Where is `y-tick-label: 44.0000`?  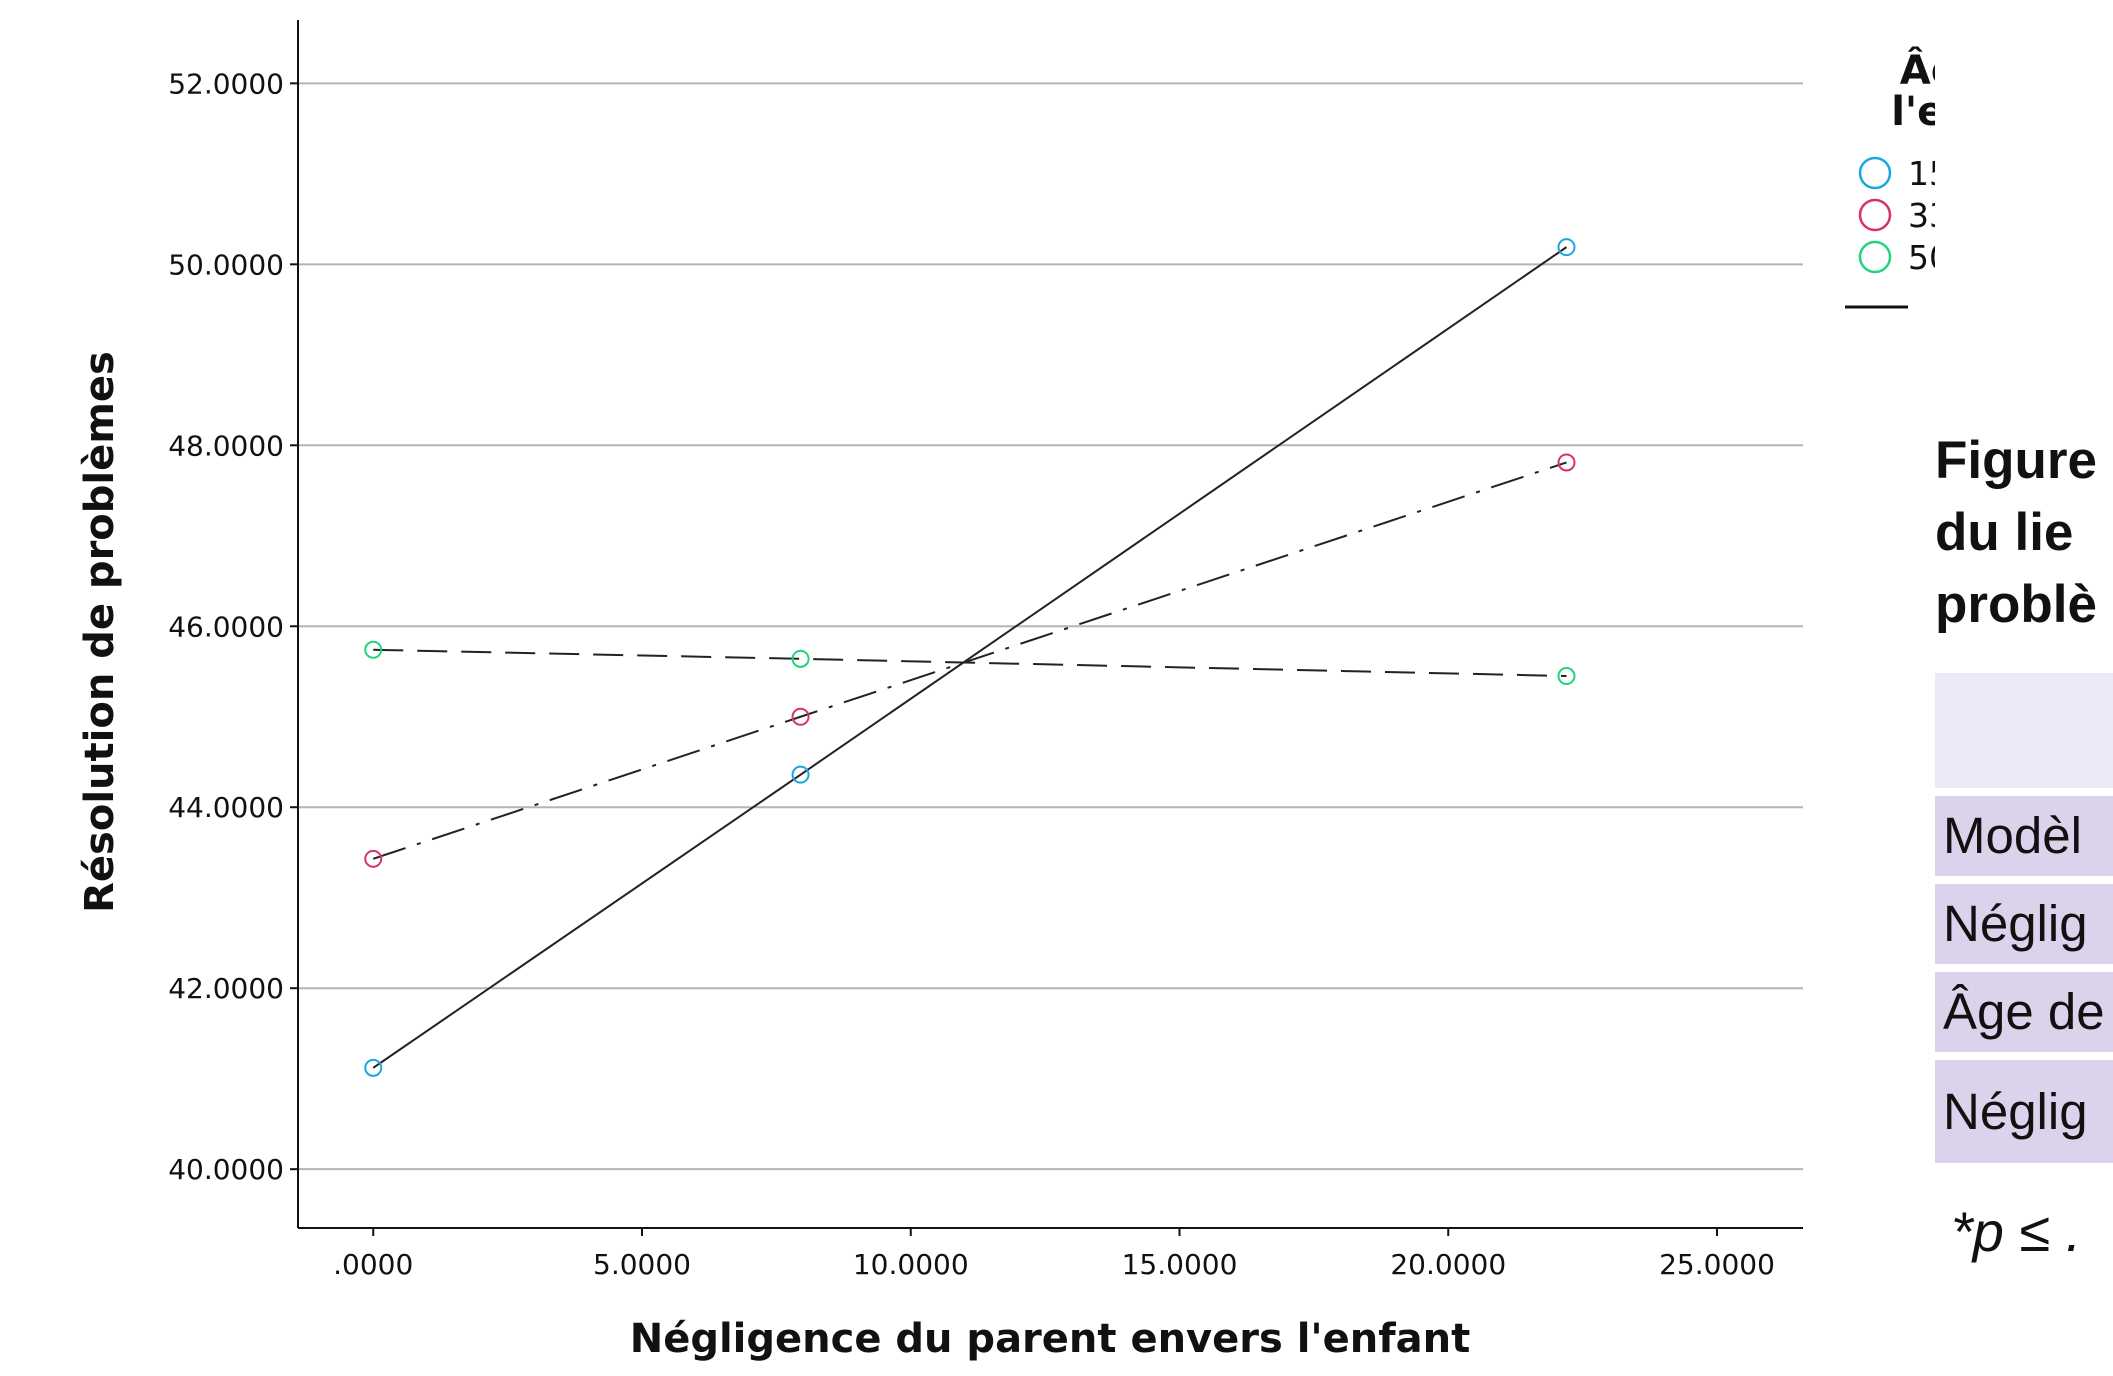 y-tick-label: 44.0000 is located at coordinates (226, 807).